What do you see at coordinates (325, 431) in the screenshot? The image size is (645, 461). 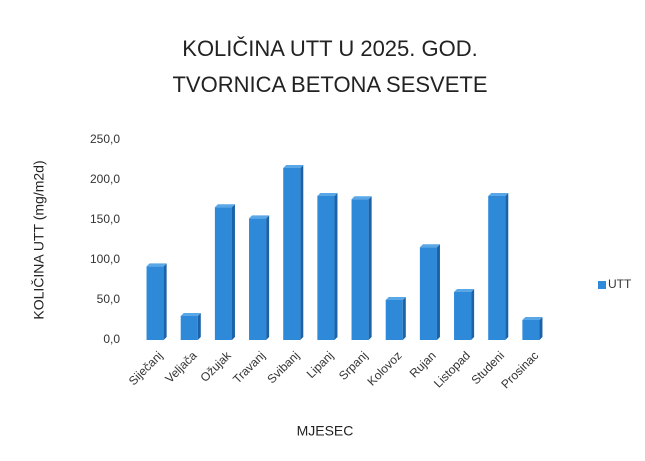 I see `x-axis-title: MJESEC` at bounding box center [325, 431].